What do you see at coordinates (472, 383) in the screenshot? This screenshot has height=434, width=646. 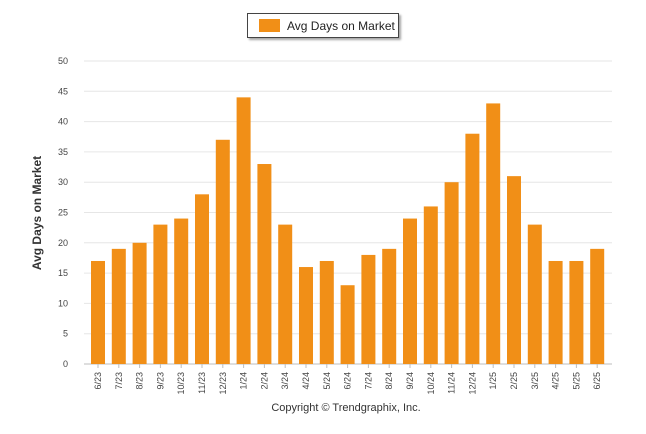 I see `x-tick-label: 12/24` at bounding box center [472, 383].